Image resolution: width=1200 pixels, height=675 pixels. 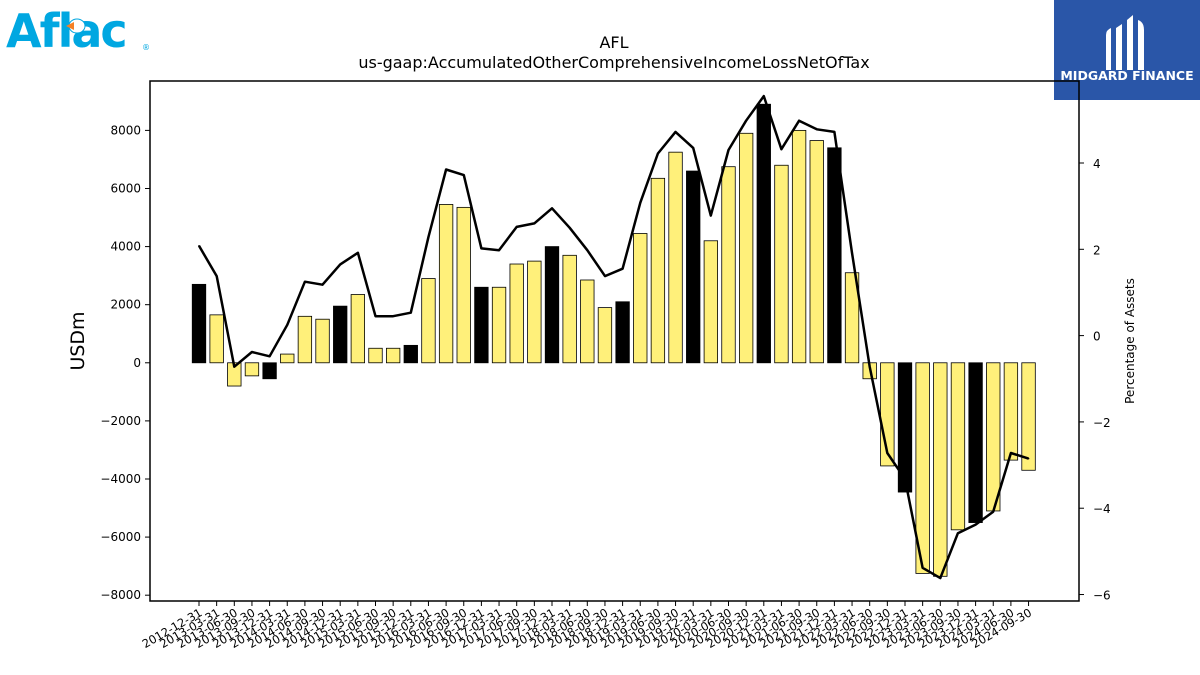 I want to click on y2-tick-label: −6, so click(x=1102, y=596).